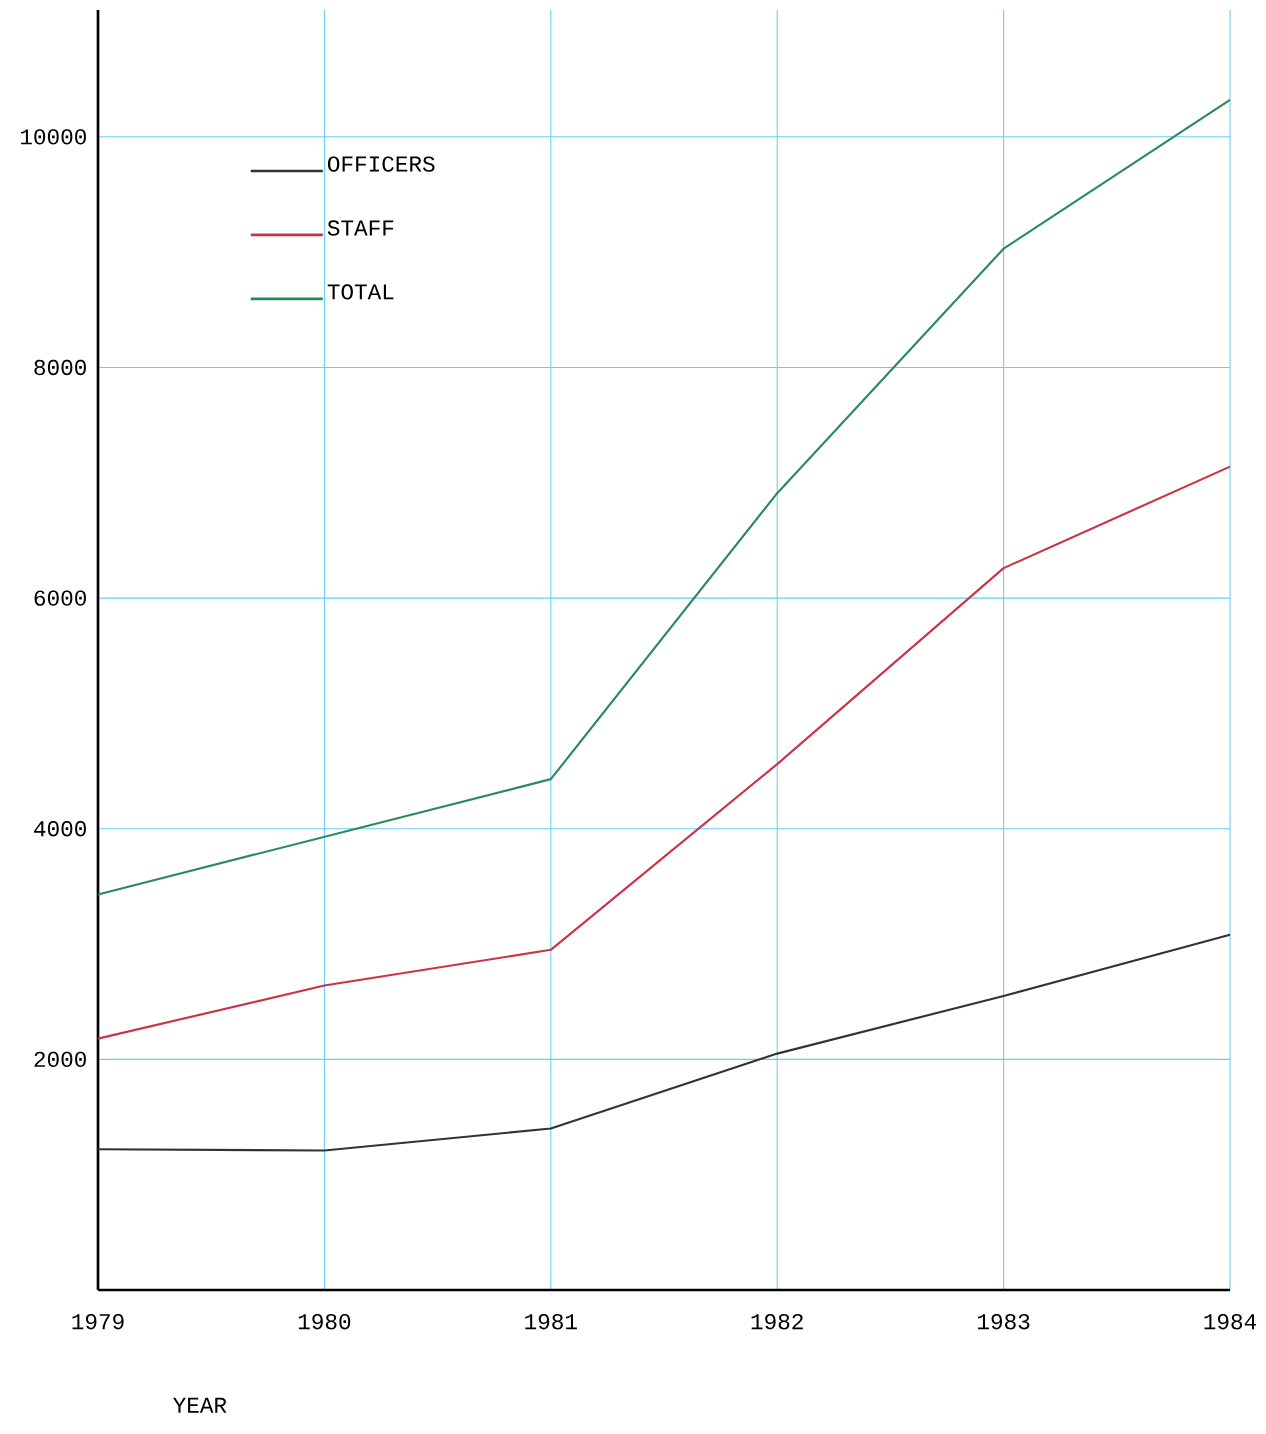 This screenshot has height=1434, width=1266. What do you see at coordinates (60, 1059) in the screenshot?
I see `y-tick-label: 2000` at bounding box center [60, 1059].